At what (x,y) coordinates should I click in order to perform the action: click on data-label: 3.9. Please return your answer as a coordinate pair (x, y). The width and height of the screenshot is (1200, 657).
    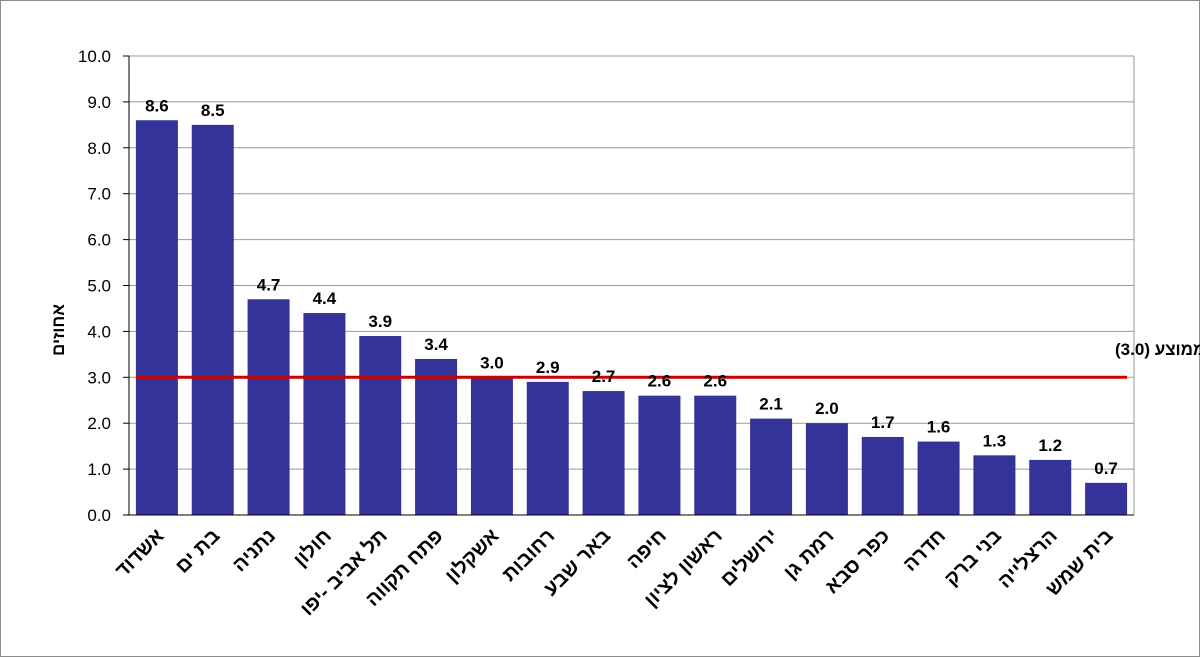
    Looking at the image, I should click on (380, 321).